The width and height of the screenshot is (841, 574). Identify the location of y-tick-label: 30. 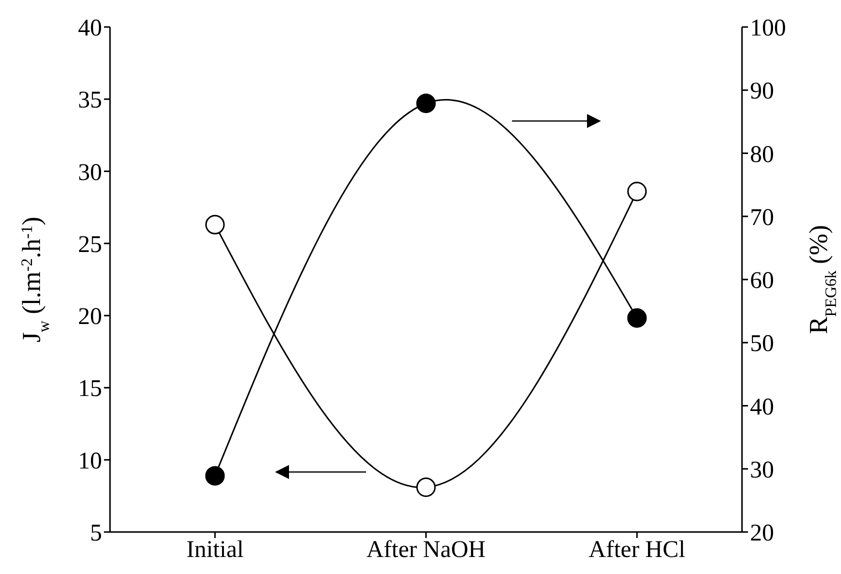
(90, 173).